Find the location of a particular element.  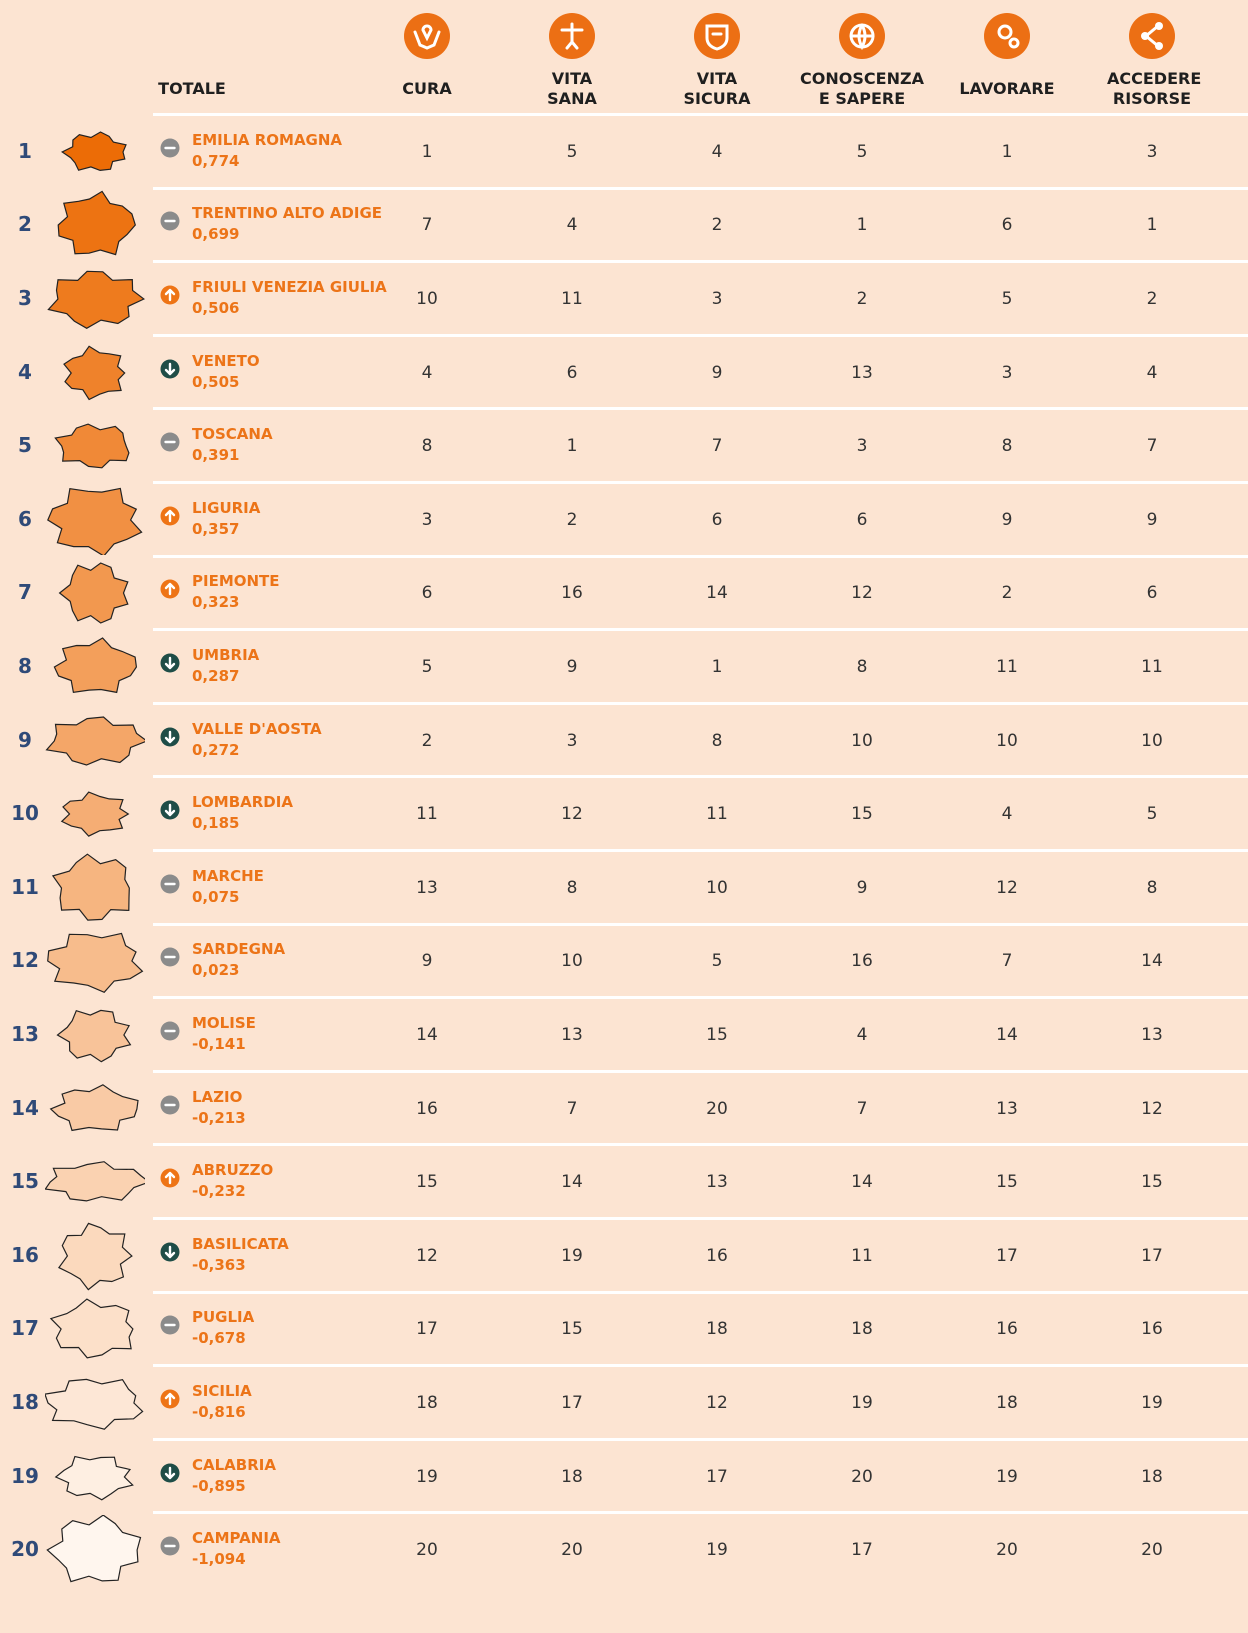

region-name: PUGLIA -0,678 is located at coordinates (292, 1328).